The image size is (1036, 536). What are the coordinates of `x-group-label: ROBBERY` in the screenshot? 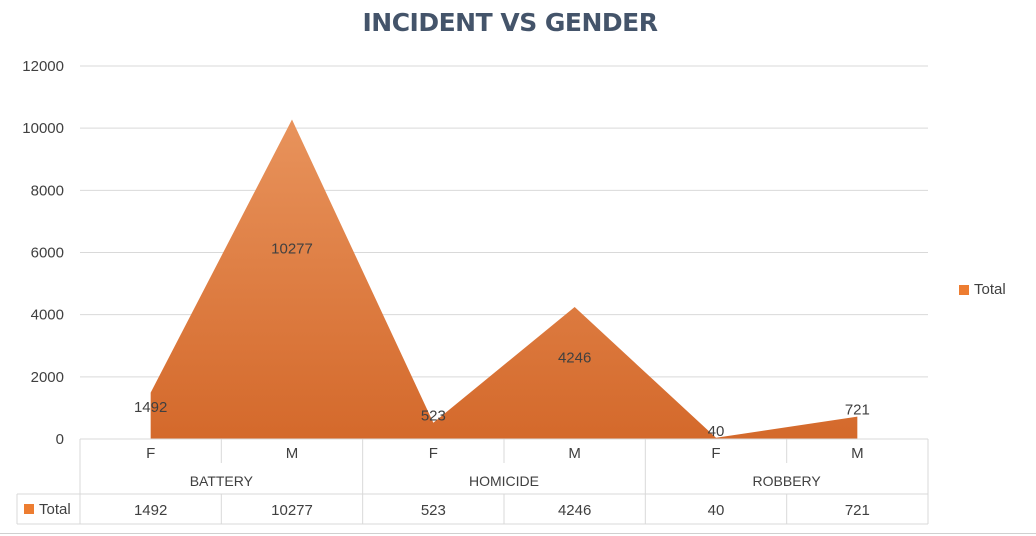 It's located at (787, 481).